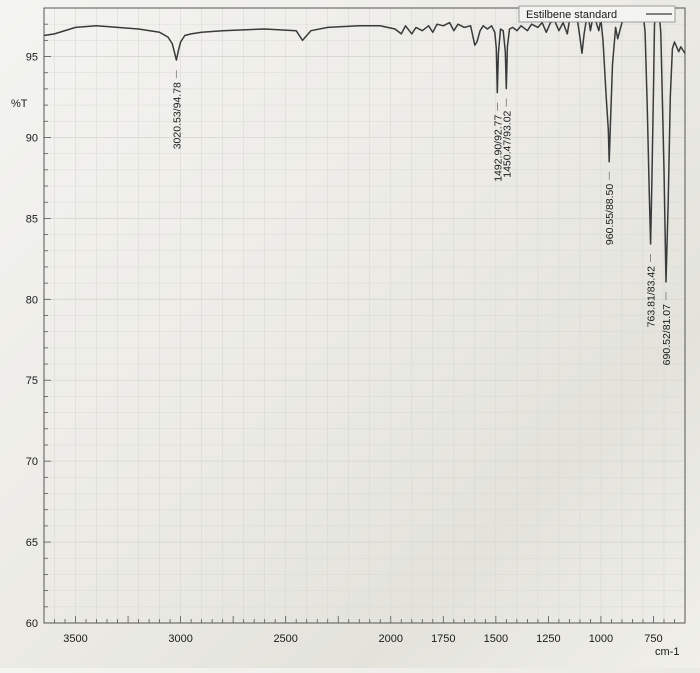 The image size is (700, 673). Describe the element at coordinates (32, 219) in the screenshot. I see `y-tick-label: 85` at that location.